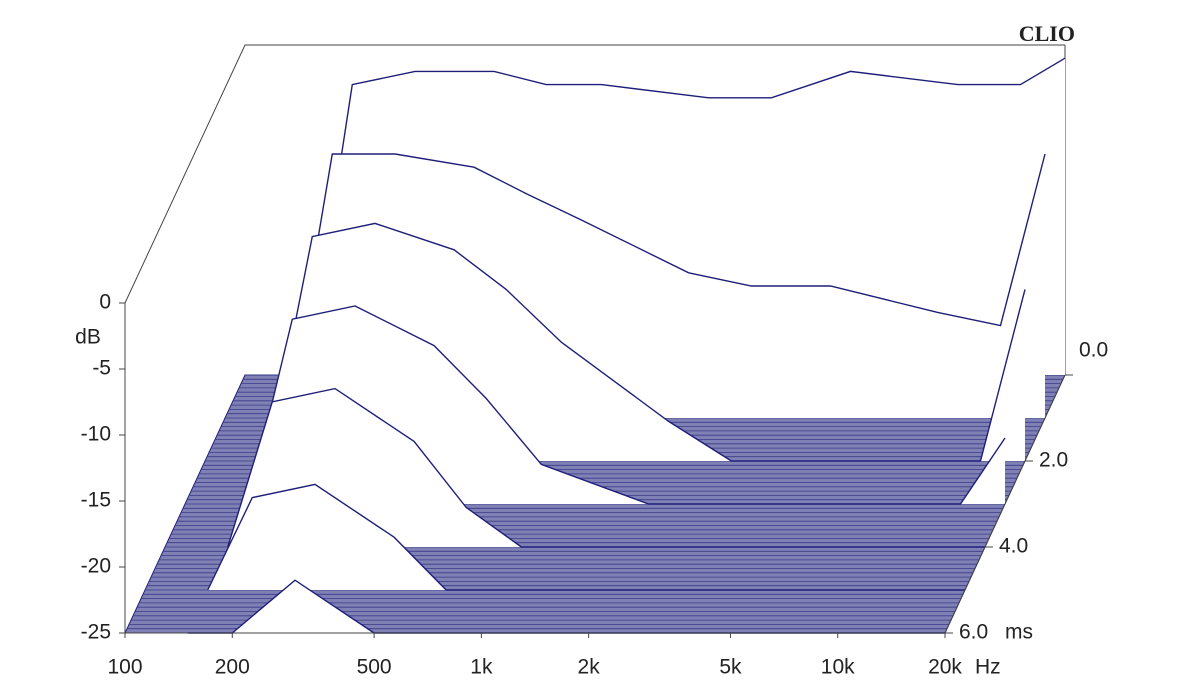 Image resolution: width=1200 pixels, height=695 pixels. I want to click on z-tick-label: 6.0, so click(973, 632).